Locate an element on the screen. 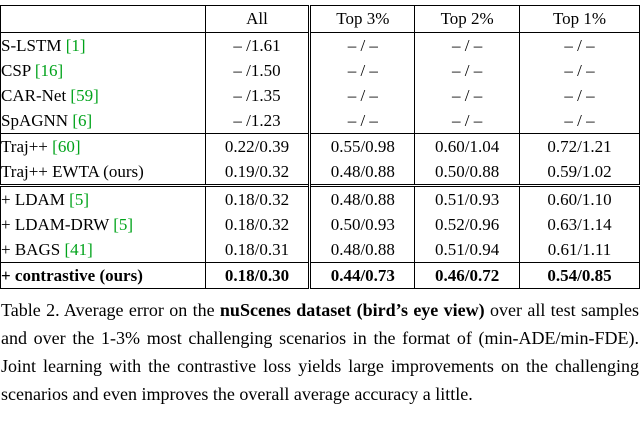 The width and height of the screenshot is (640, 440). cell-top1: 0.59/1.02 is located at coordinates (579, 171).